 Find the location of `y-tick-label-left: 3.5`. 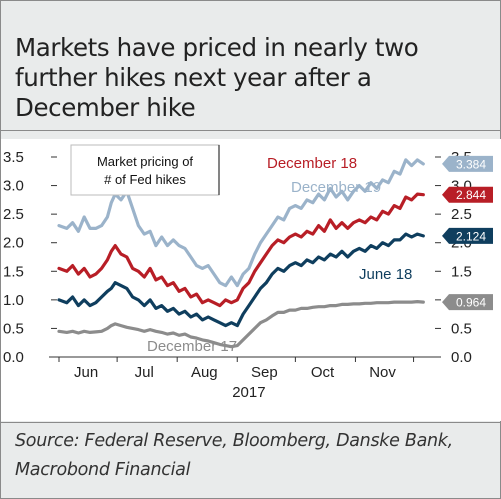

y-tick-label-left: 3.5 is located at coordinates (13, 157).